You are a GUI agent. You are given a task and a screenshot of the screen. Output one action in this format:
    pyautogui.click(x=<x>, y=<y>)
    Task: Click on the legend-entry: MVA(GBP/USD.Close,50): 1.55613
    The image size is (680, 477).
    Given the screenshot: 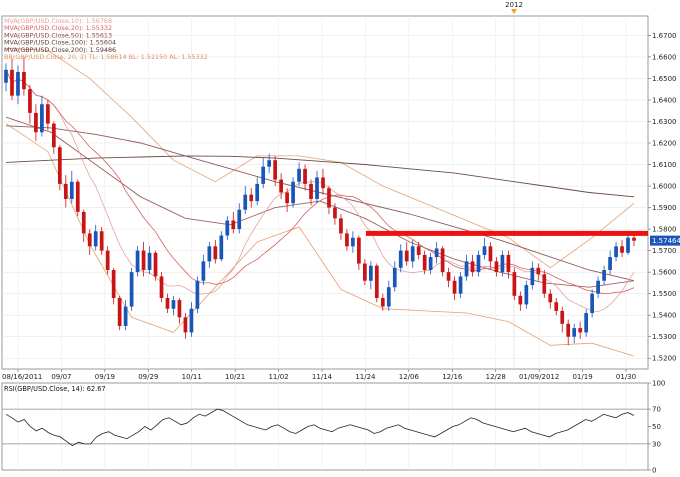 What is the action you would take?
    pyautogui.click(x=58, y=35)
    